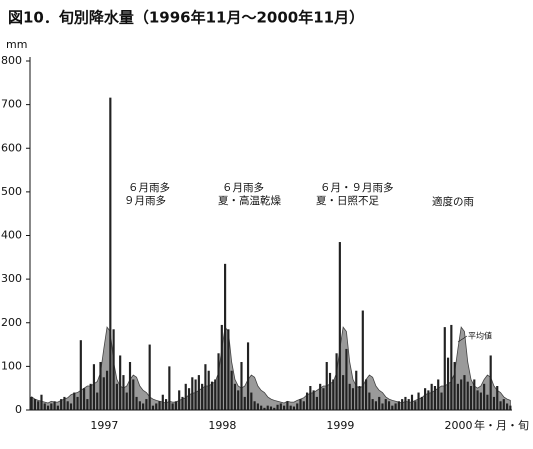  I want to click on x-axis-label: 年・月・旬, so click(501, 425).